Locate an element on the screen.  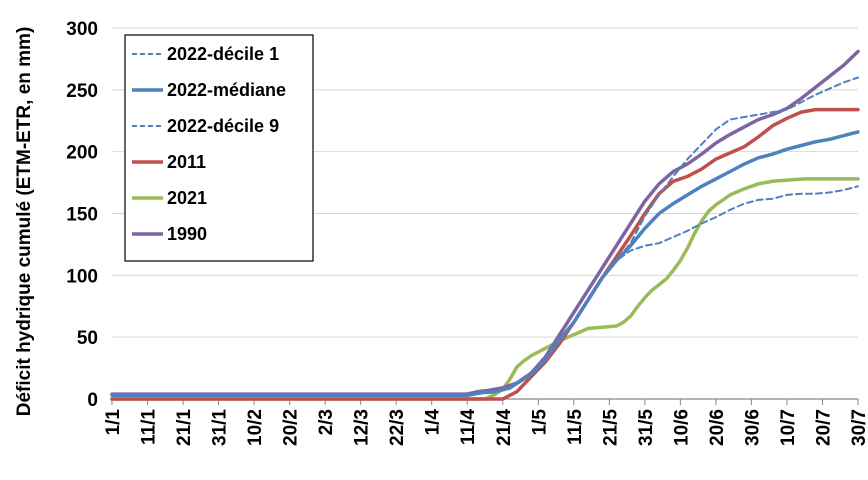
x-tick-label: 21/5 is located at coordinates (610, 427).